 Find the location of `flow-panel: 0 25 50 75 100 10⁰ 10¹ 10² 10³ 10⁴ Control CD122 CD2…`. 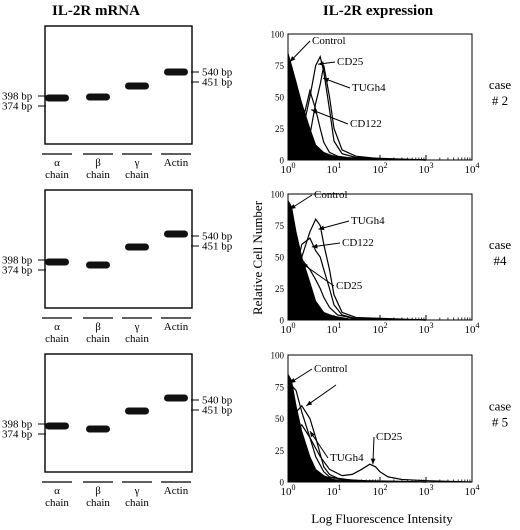

flow-panel: 0 25 50 75 100 10⁰ 10¹ 10² 10³ 10⁴ Control CD122 CD2… is located at coordinates (391, 103).